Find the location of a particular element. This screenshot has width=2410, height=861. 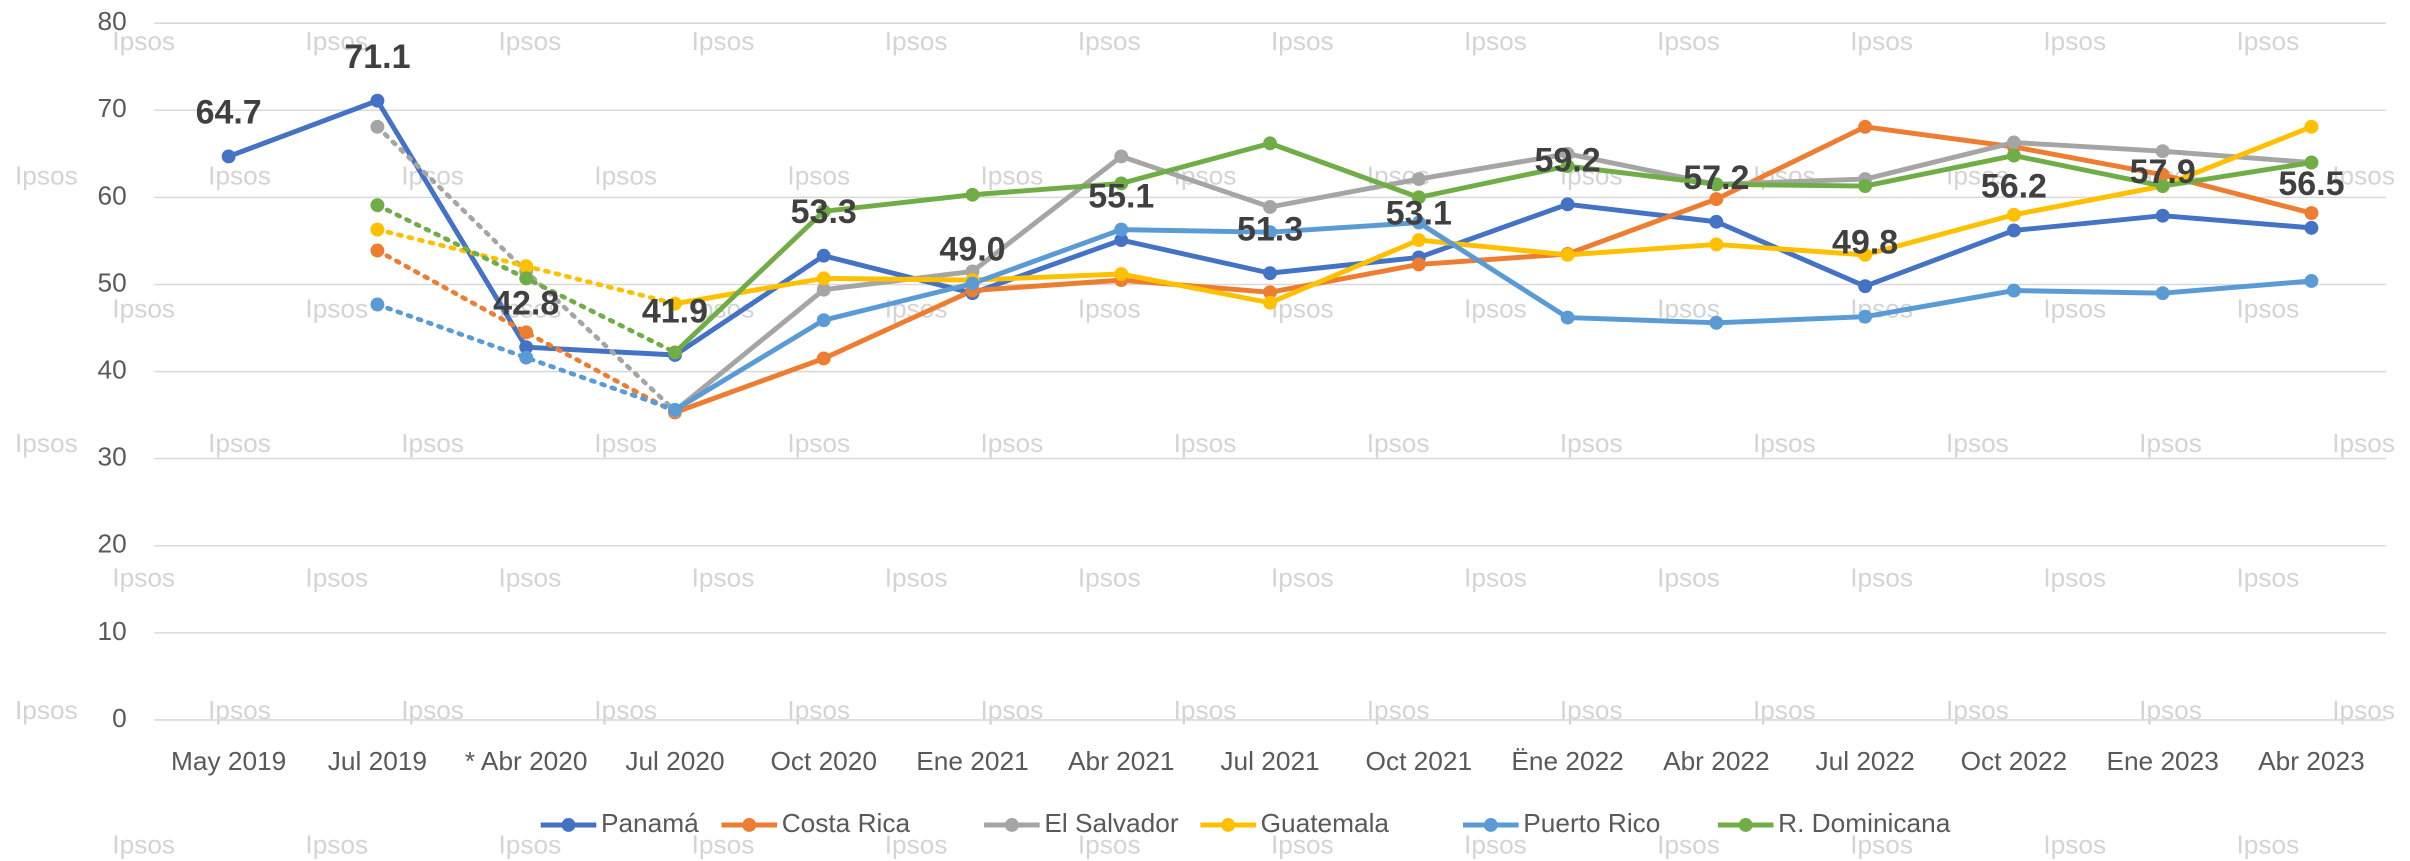

y-tick-label: 20 is located at coordinates (111, 544).